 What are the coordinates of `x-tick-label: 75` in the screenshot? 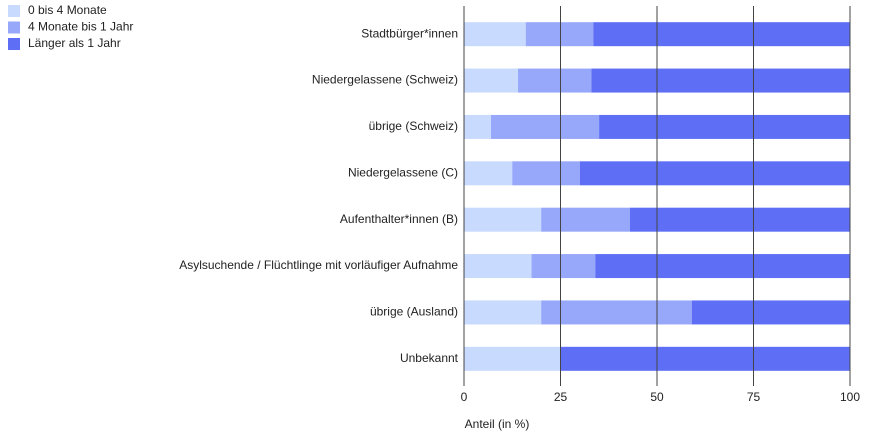 It's located at (754, 397).